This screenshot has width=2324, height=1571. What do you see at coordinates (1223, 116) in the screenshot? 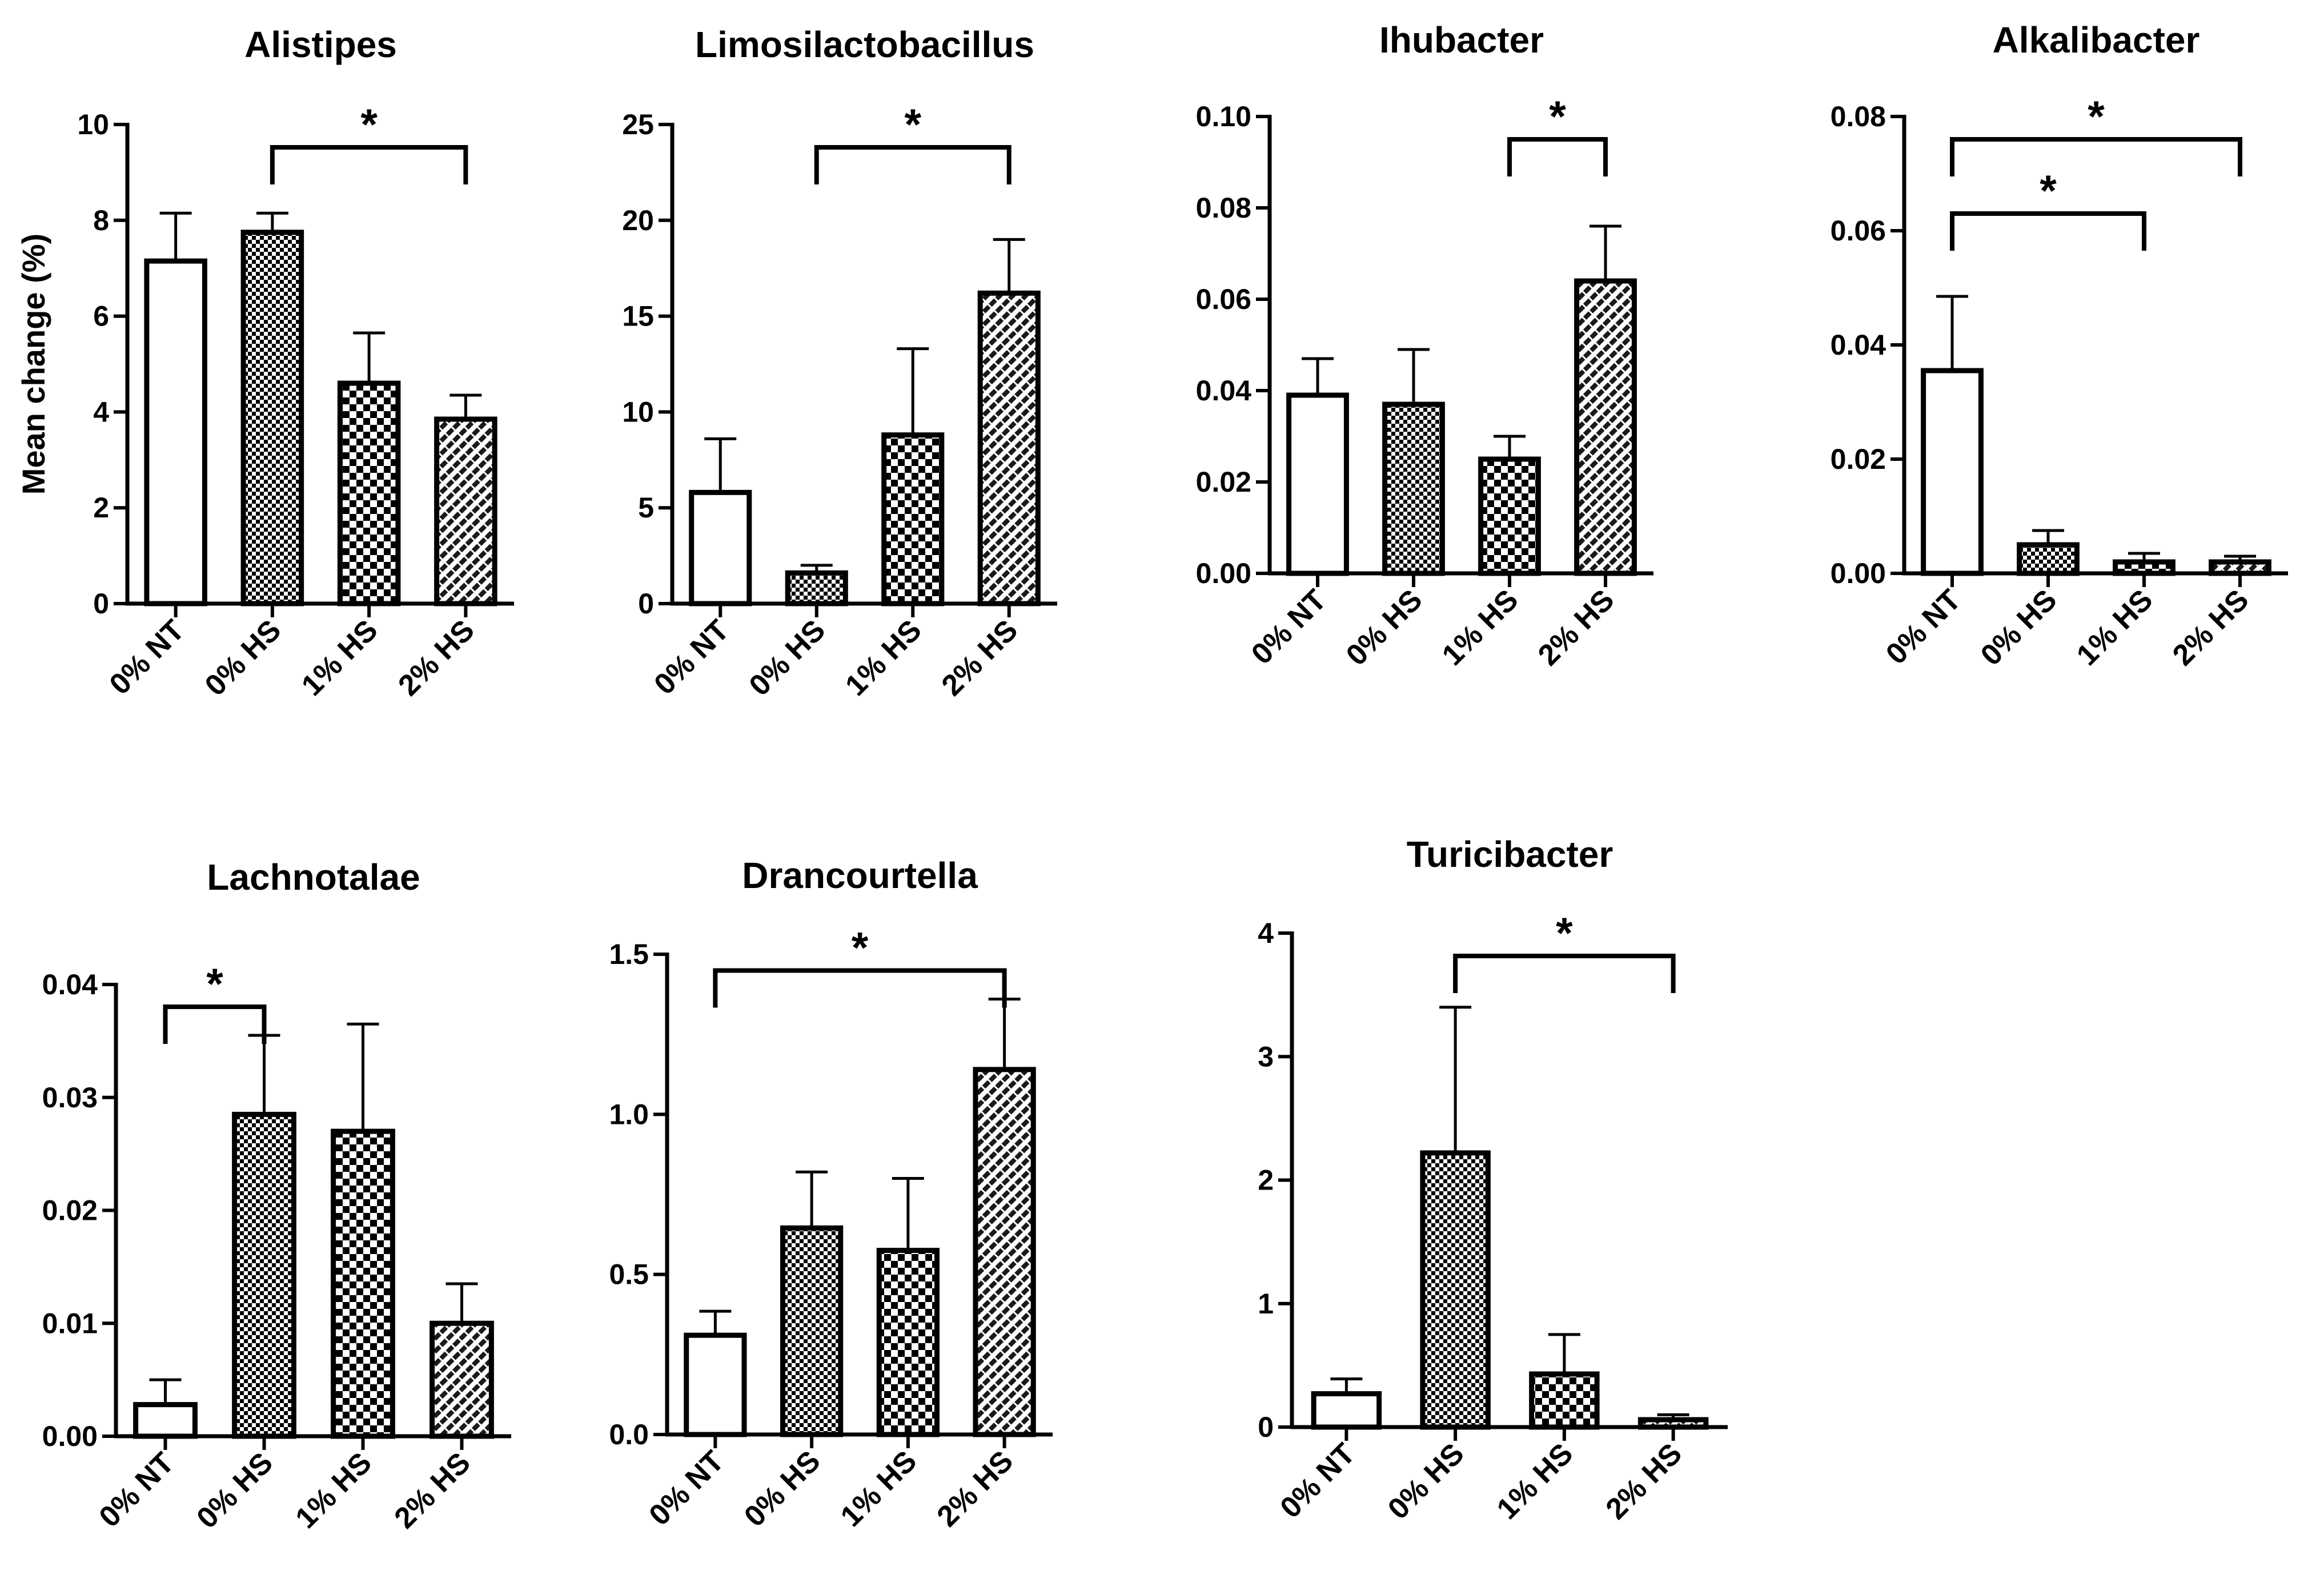
I see `y-tick-label: 0.10` at bounding box center [1223, 116].